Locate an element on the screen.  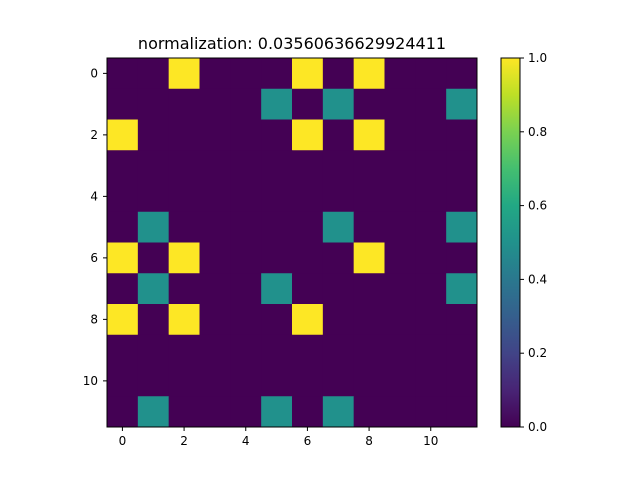
colorbar-tick-label: 0.2 is located at coordinates (537, 353).